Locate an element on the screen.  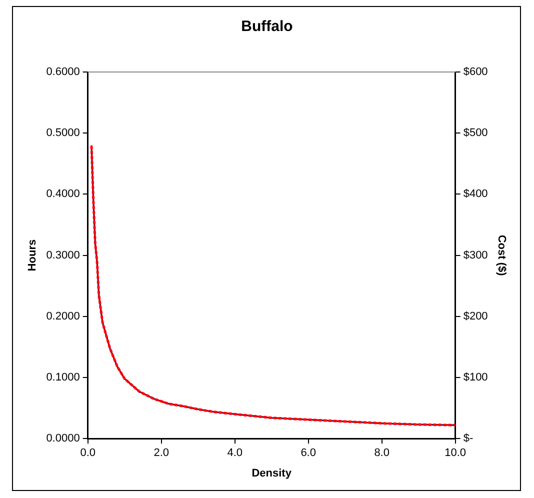
x-tick-label: 0.0 is located at coordinates (88, 453).